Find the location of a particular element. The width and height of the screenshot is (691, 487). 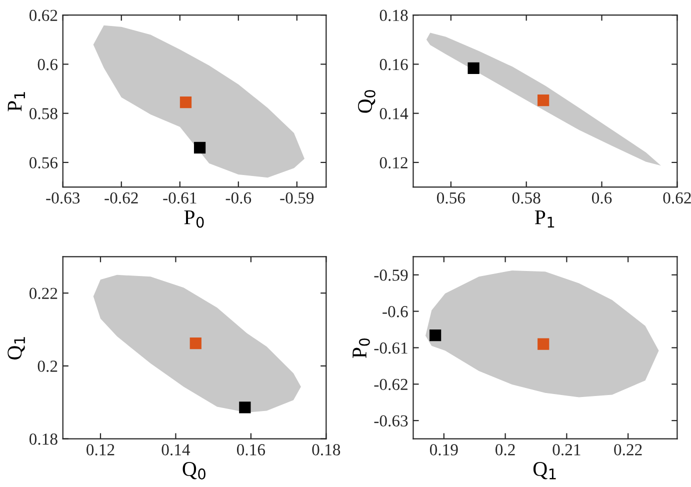

y-axis-title: Q$_{1}$ is located at coordinates (16, 348).